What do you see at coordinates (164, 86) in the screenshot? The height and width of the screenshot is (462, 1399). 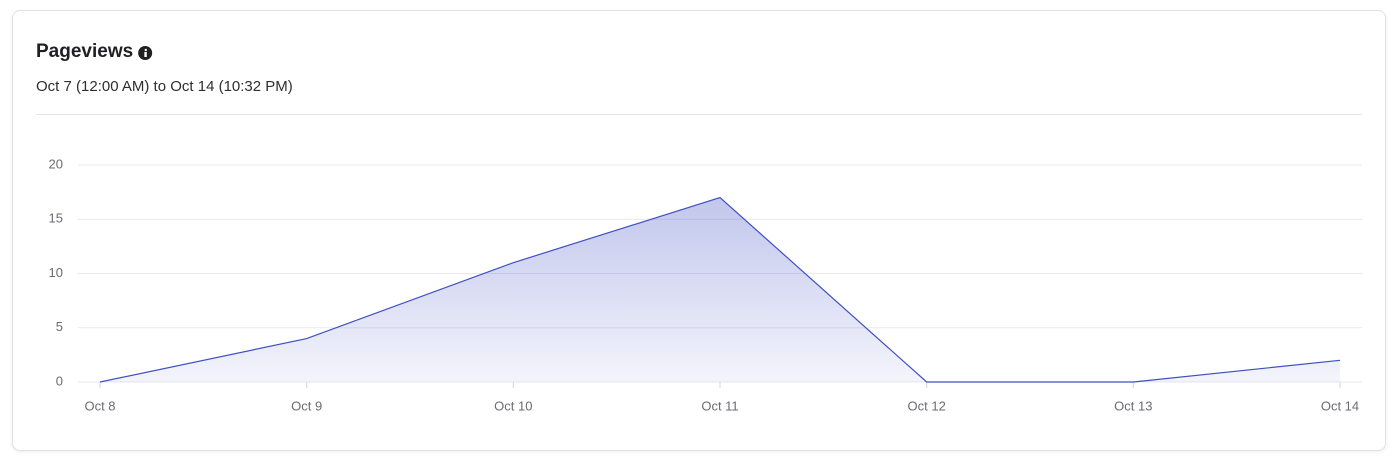 I see `chart-subtitle: Oct 7 (12:00 AM) to Oct 14 (10:32 PM)` at bounding box center [164, 86].